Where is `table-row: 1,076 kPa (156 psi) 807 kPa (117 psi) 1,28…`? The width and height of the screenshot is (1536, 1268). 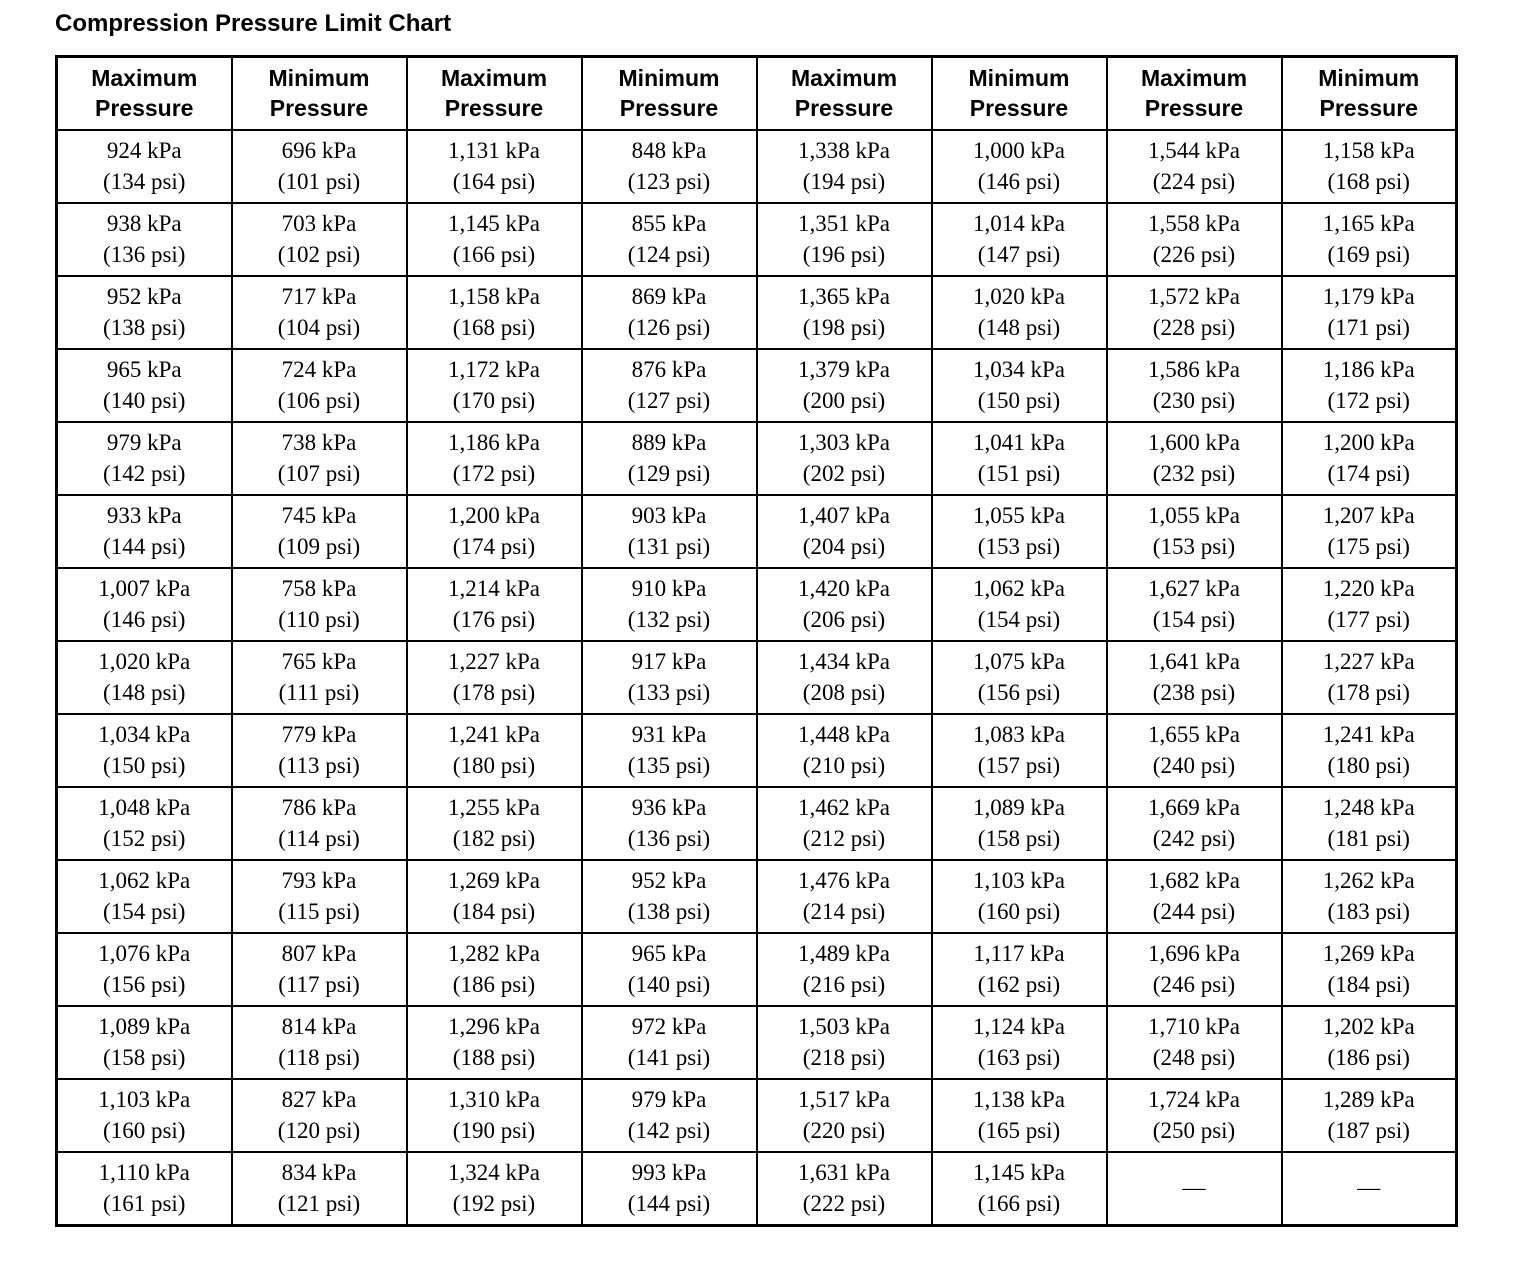
table-row: 1,076 kPa (156 psi) 807 kPa (117 psi) 1,28… is located at coordinates (756, 969).